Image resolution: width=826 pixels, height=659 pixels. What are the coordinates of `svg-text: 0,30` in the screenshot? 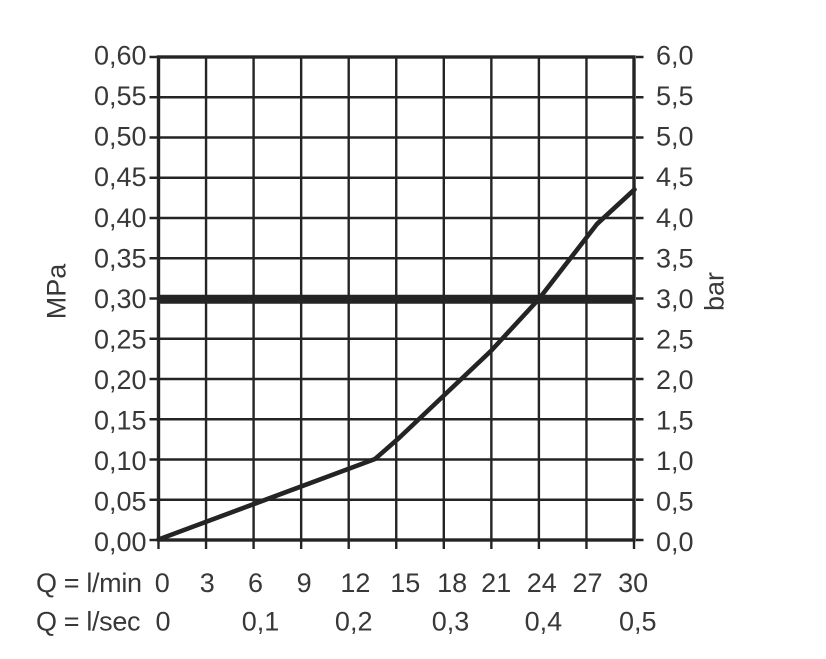 It's located at (120, 299).